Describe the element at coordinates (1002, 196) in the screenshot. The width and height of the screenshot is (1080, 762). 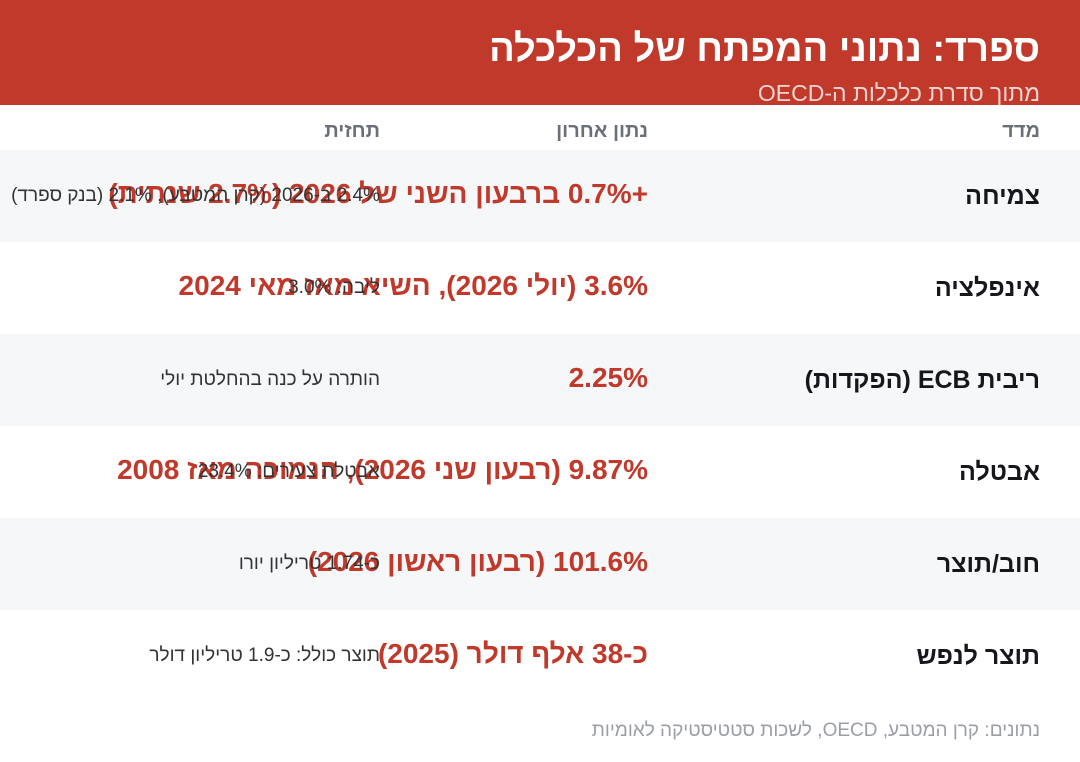
I see `metric-name: צמיחה` at that location.